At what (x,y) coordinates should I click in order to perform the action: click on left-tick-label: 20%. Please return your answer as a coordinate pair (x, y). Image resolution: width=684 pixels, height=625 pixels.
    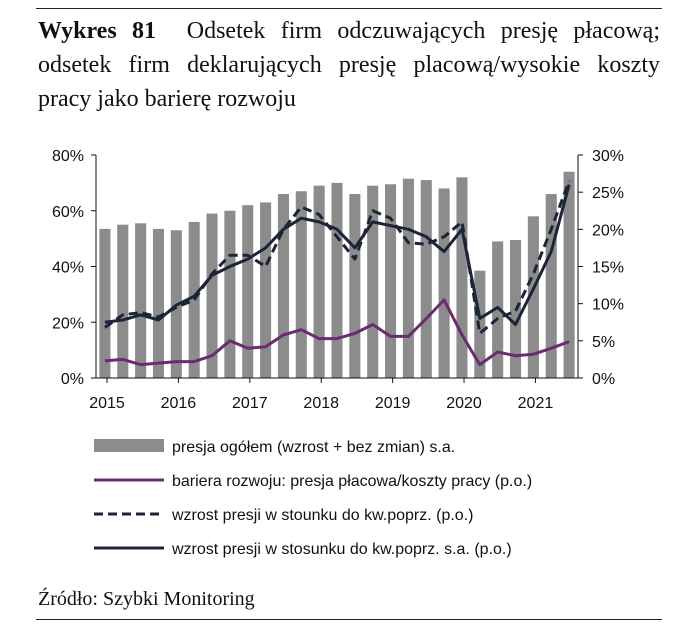
    Looking at the image, I should click on (68, 323).